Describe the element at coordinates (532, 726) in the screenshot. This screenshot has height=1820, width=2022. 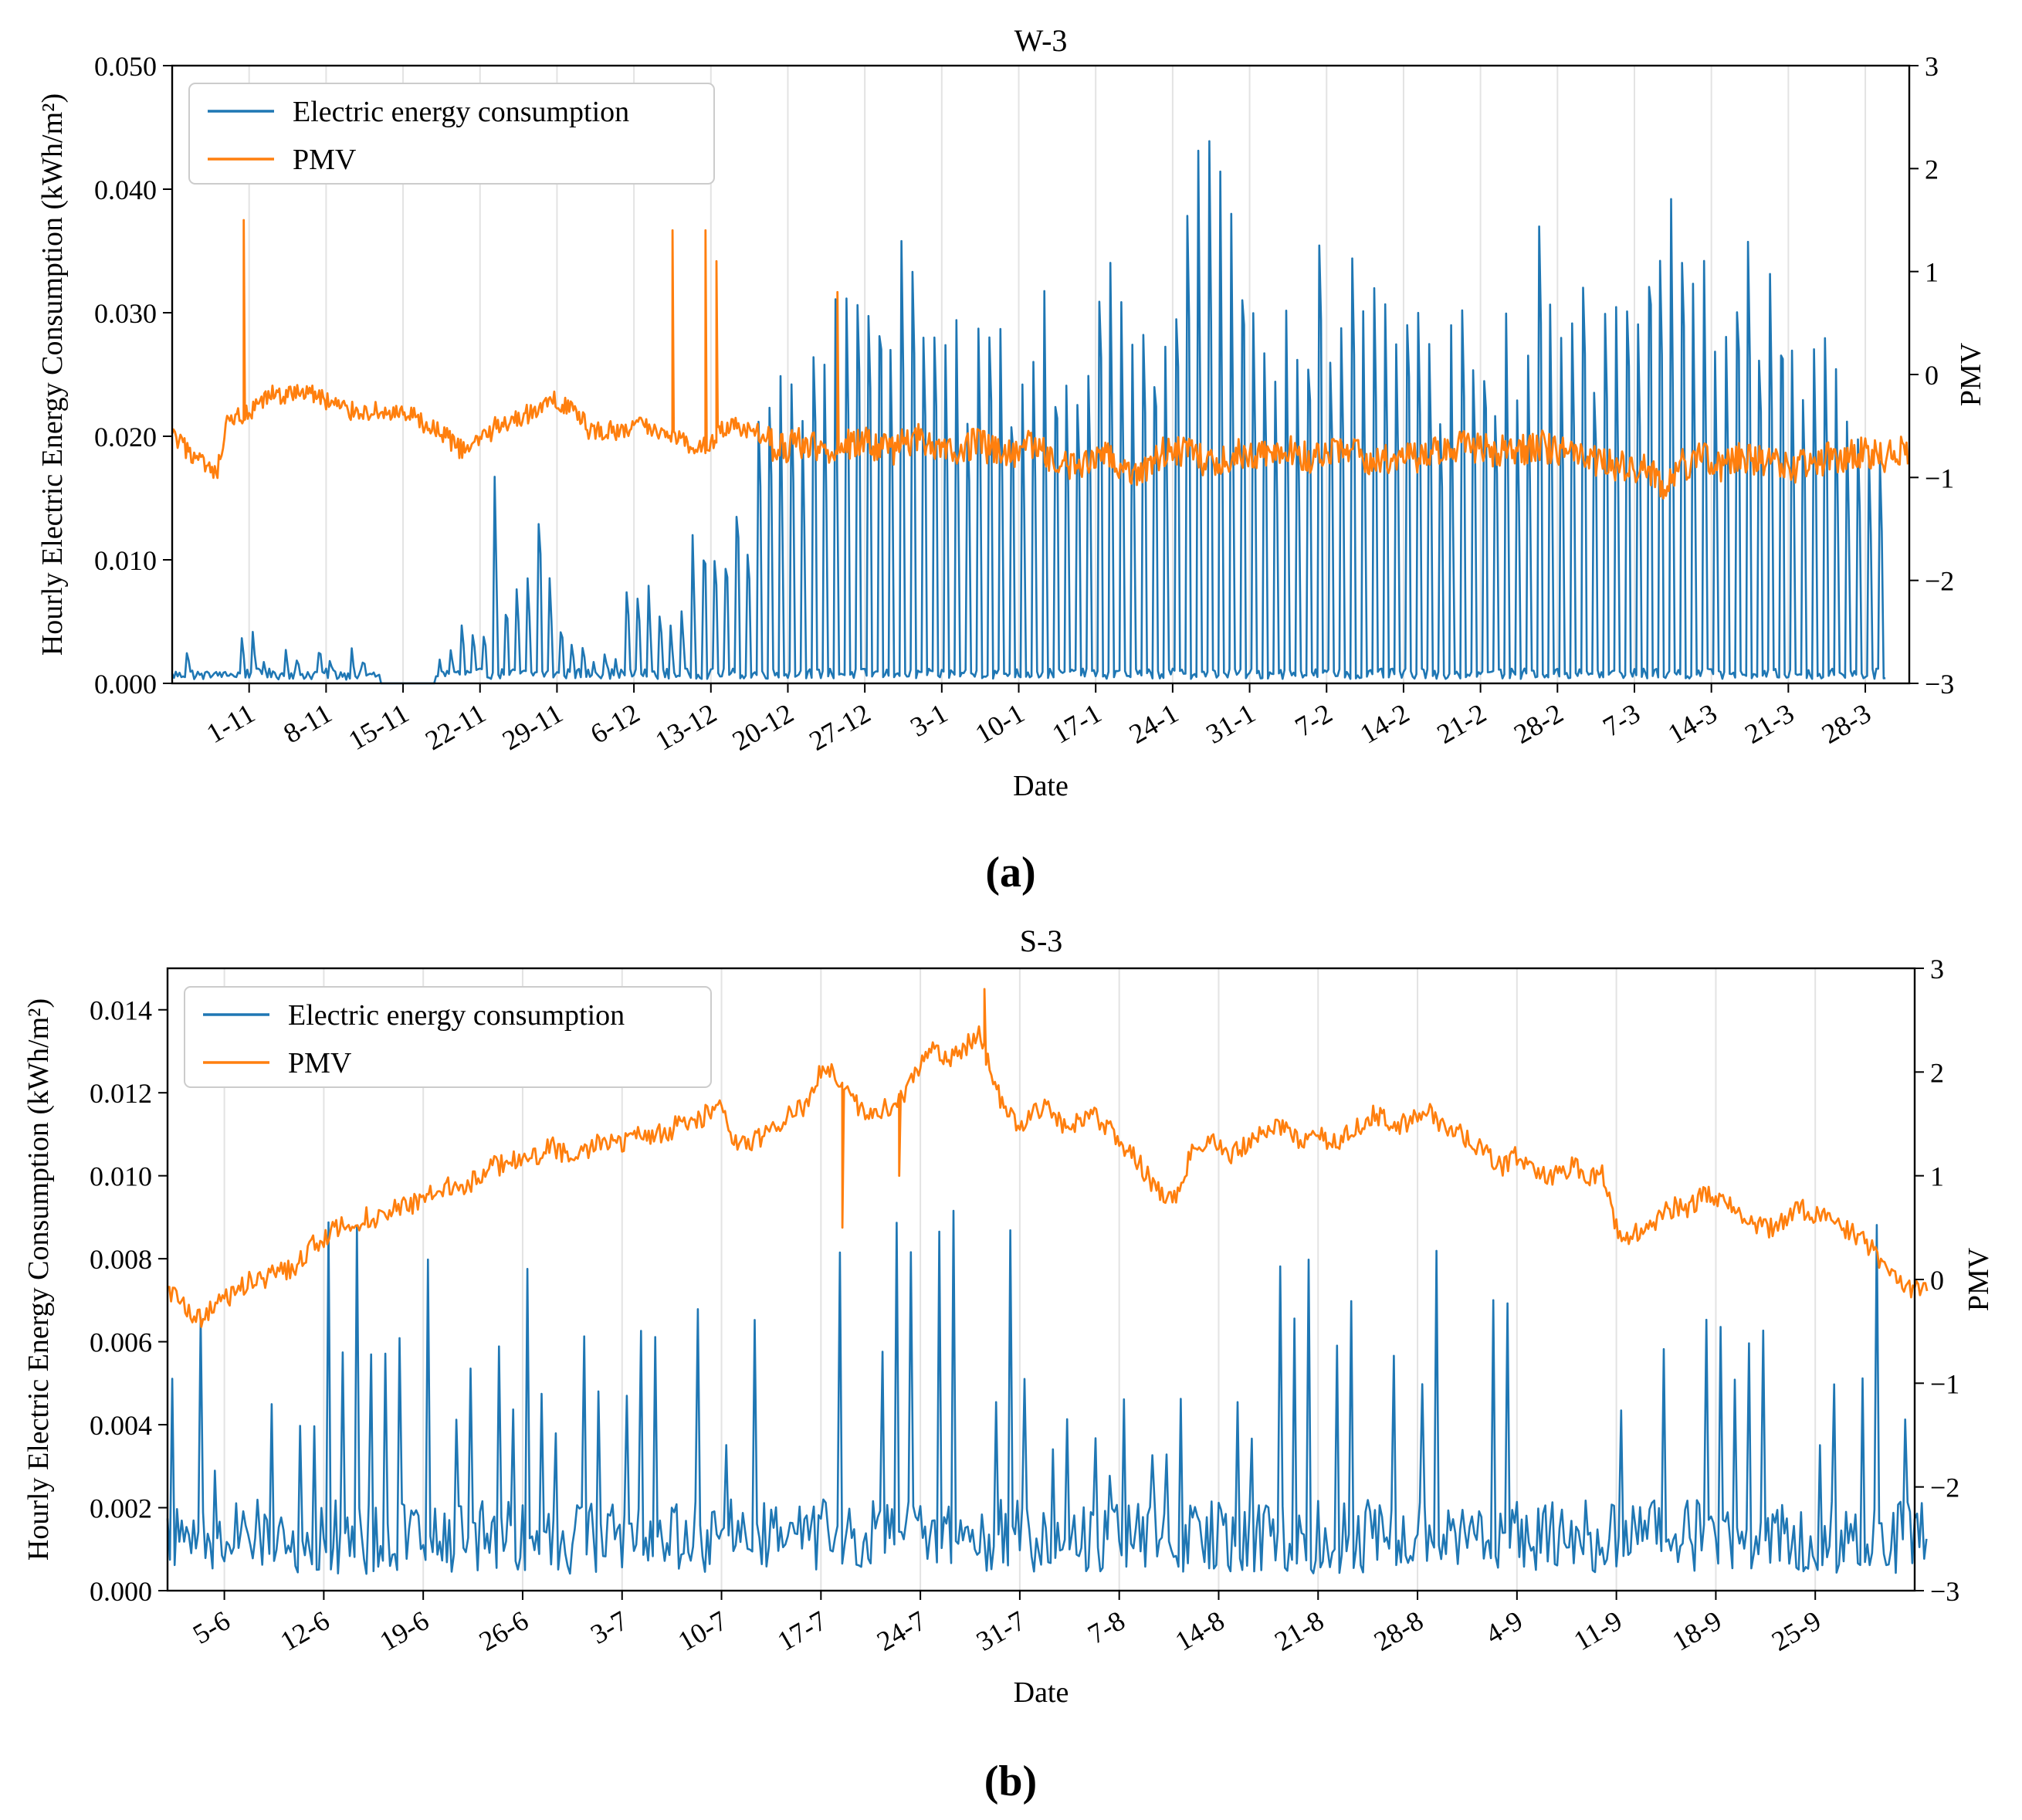
I see `x-tick-label: 29-11` at that location.